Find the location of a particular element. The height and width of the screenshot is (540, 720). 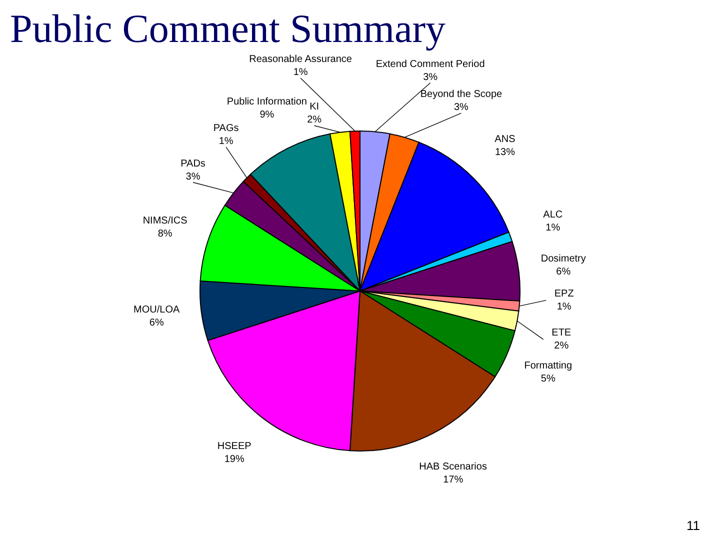

slice-label: Dosimetry is located at coordinates (563, 258).